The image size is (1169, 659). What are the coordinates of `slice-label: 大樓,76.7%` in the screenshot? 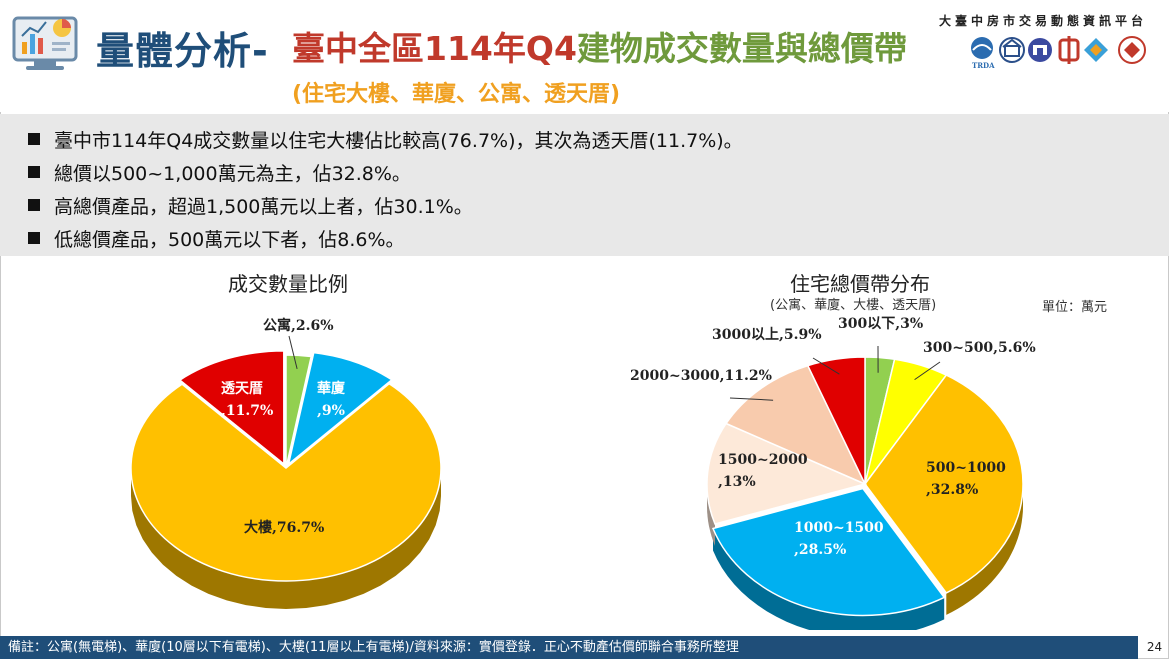 It's located at (284, 527).